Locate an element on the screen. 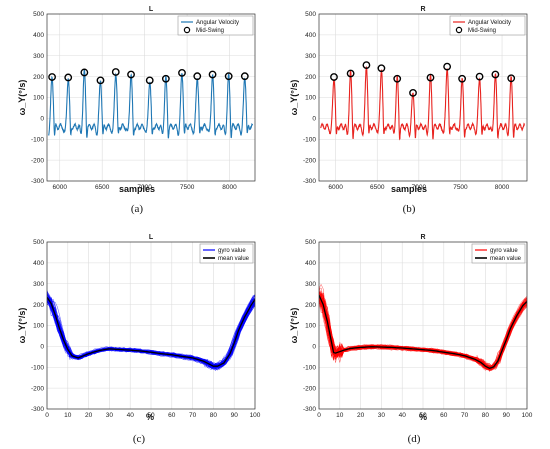 This screenshot has width=550, height=449. x-tick-label: 8000 is located at coordinates (229, 187).